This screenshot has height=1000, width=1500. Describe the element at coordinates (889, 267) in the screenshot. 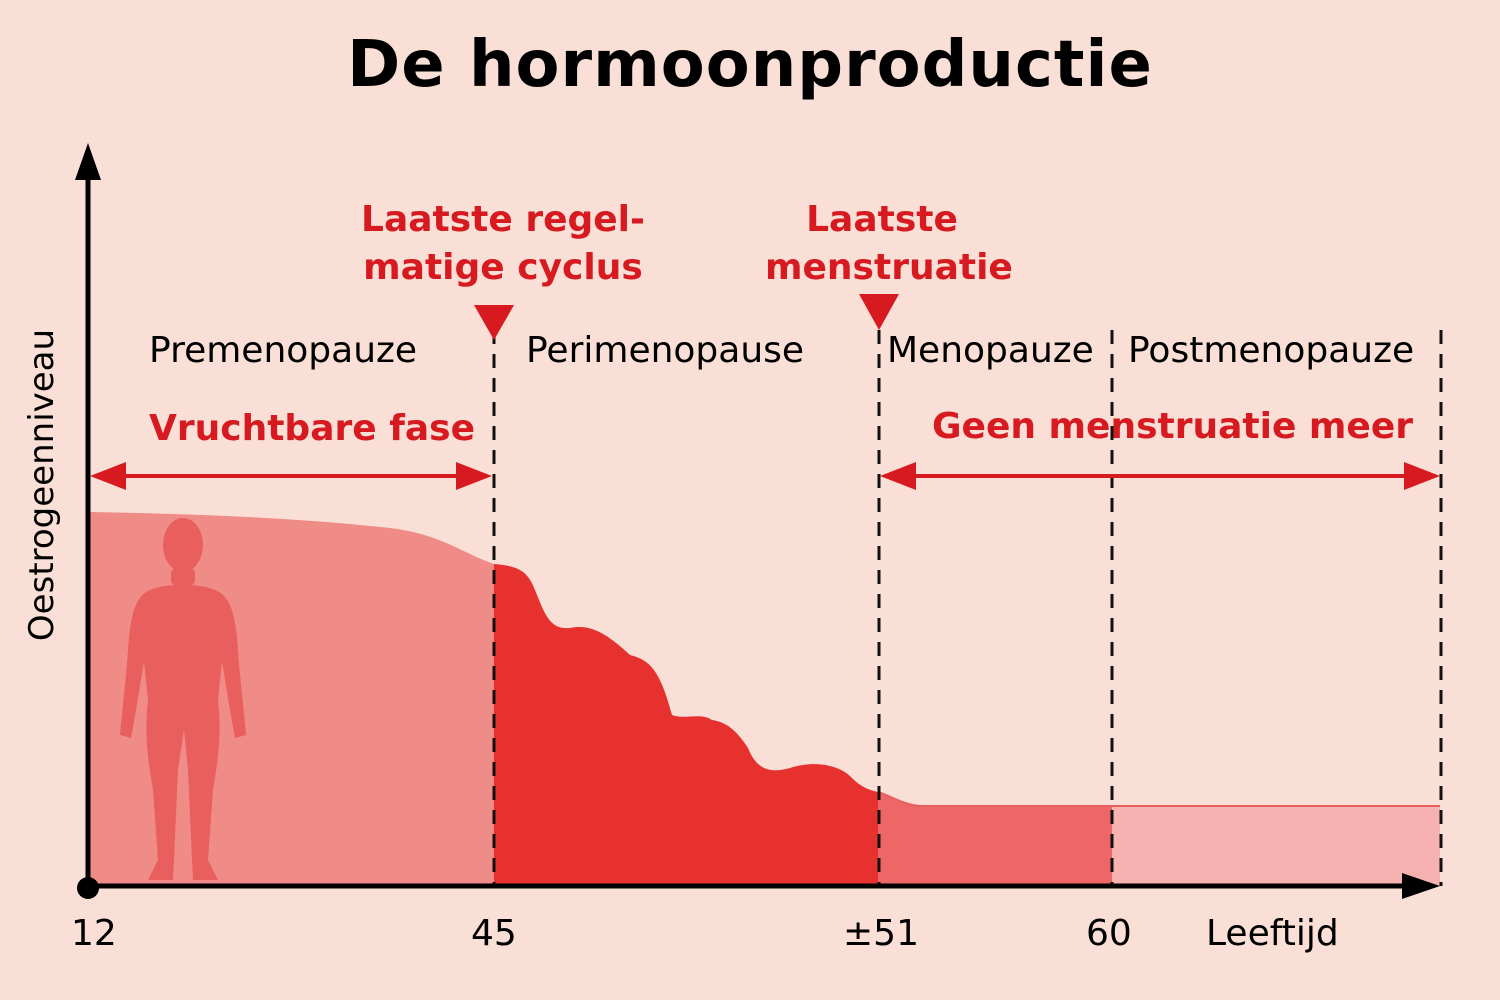

I see `annotation-last-menstruation-line2: menstruatie` at that location.